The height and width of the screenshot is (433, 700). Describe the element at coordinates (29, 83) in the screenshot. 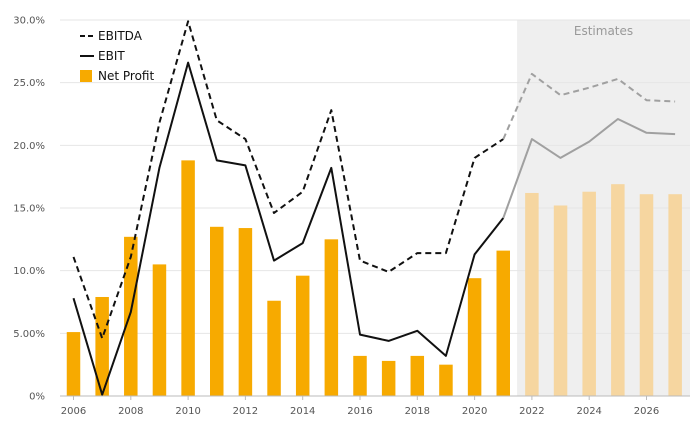

I see `y-tick-label: 25.0%` at that location.